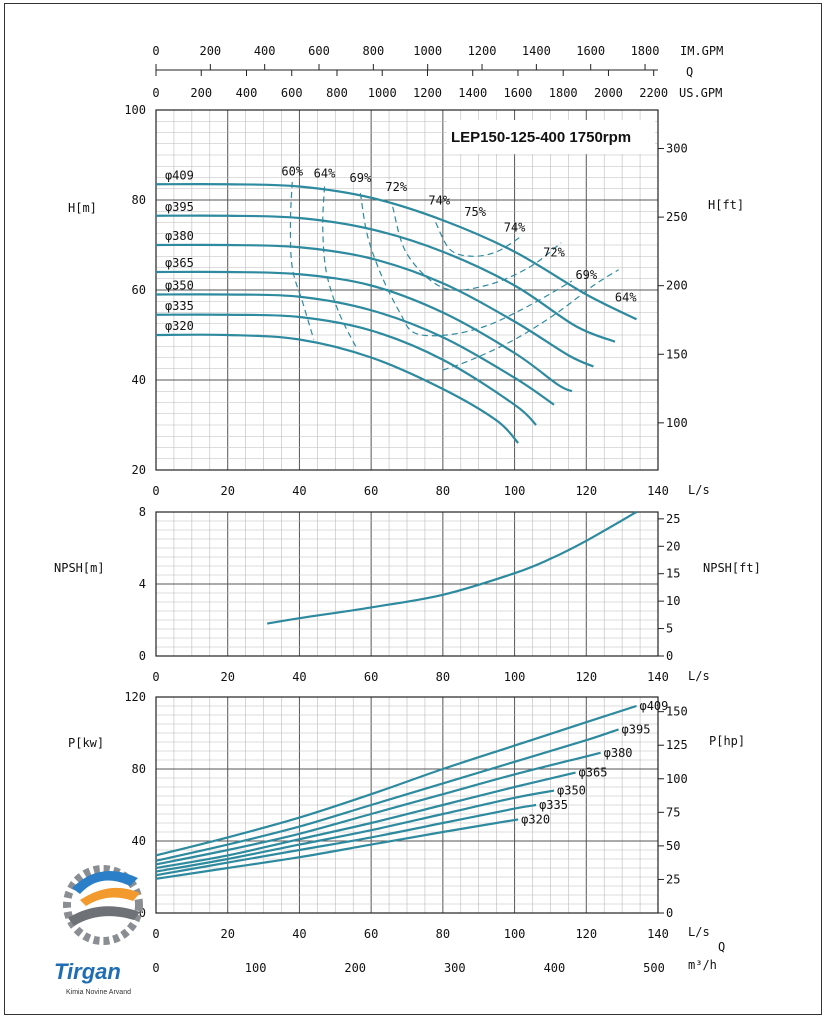 This screenshot has height=1021, width=828. What do you see at coordinates (653, 93) in the screenshot?
I see `usgpm-tick-label: 2200` at bounding box center [653, 93].